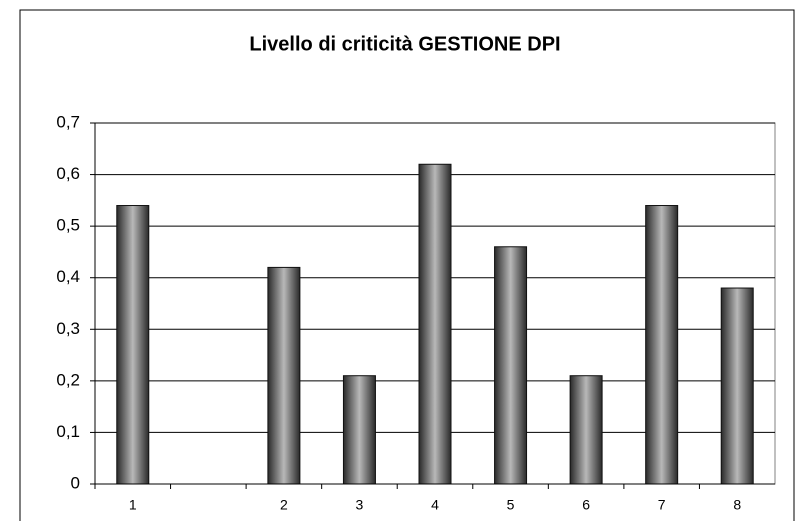  What do you see at coordinates (68, 225) in the screenshot?
I see `y-tick-label: 0,5` at bounding box center [68, 225].